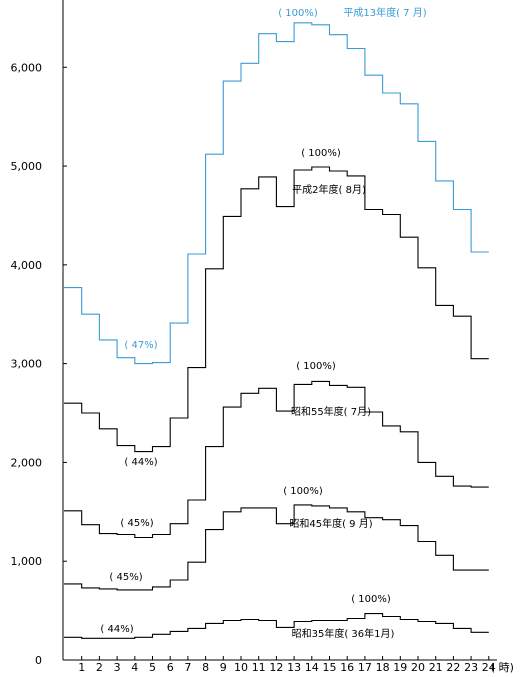 This screenshot has height=677, width=527. Describe the element at coordinates (471, 667) in the screenshot. I see `x-tick-label: 23` at that location.